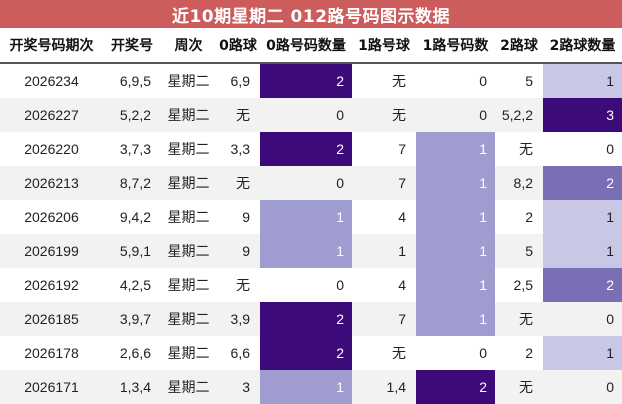 Image resolution: width=622 pixels, height=404 pixels. What do you see at coordinates (455, 387) in the screenshot?
I see `cell-route1-count: 2` at bounding box center [455, 387].